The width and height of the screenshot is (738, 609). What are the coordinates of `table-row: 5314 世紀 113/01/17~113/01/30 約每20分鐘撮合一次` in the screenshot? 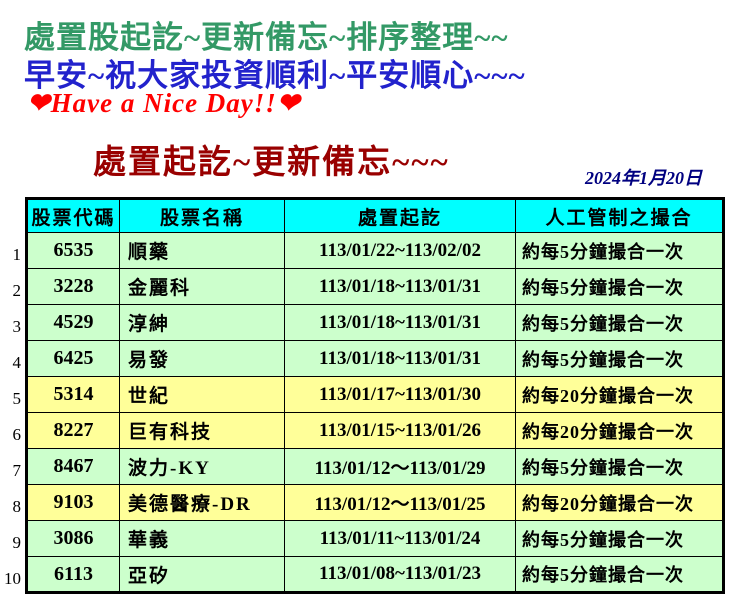 It's located at (375, 394).